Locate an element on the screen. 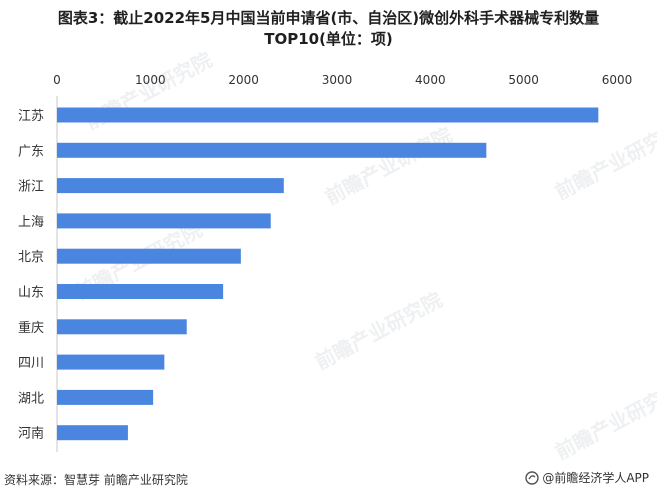 The image size is (657, 500). x-axis-ticks: 0 1000 2000 3000 4000 5000 6000 is located at coordinates (342, 80).